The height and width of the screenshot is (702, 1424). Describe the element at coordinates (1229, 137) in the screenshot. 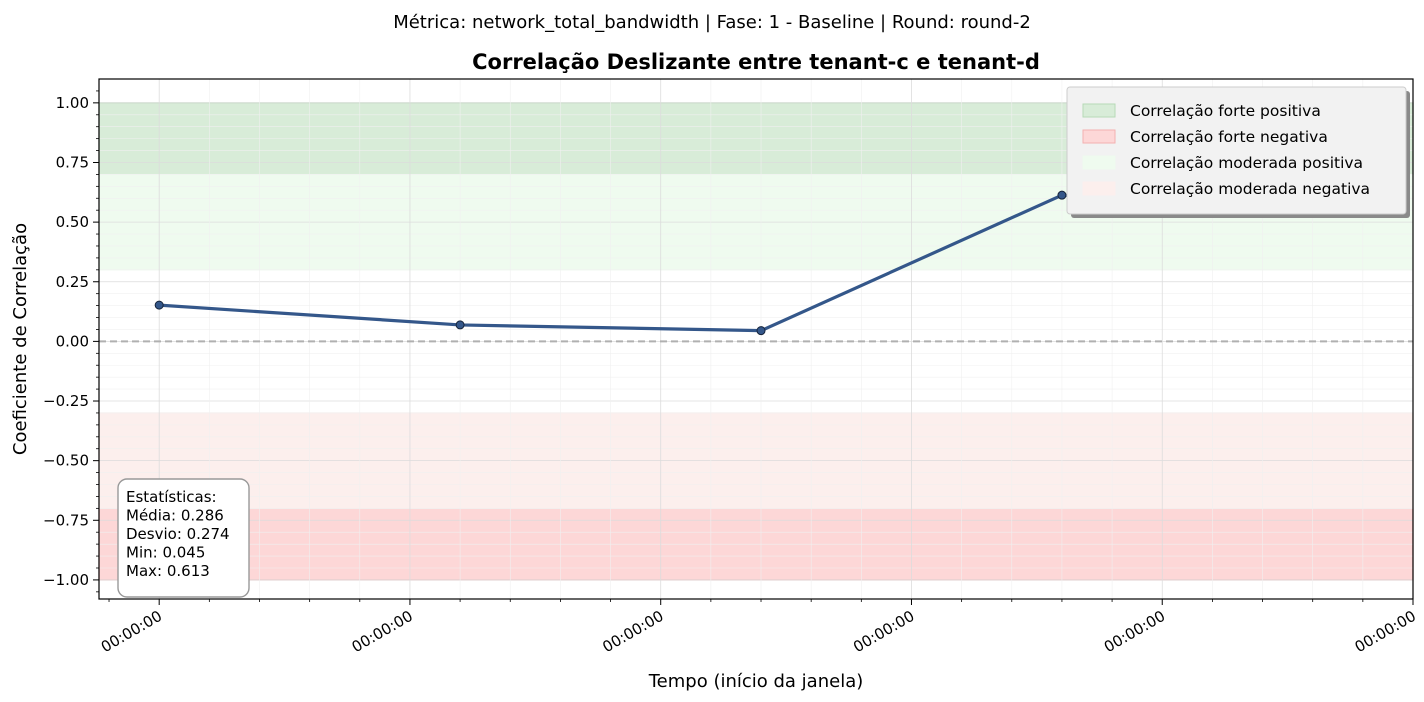

I see `legend-label: Correlação forte negativa` at that location.